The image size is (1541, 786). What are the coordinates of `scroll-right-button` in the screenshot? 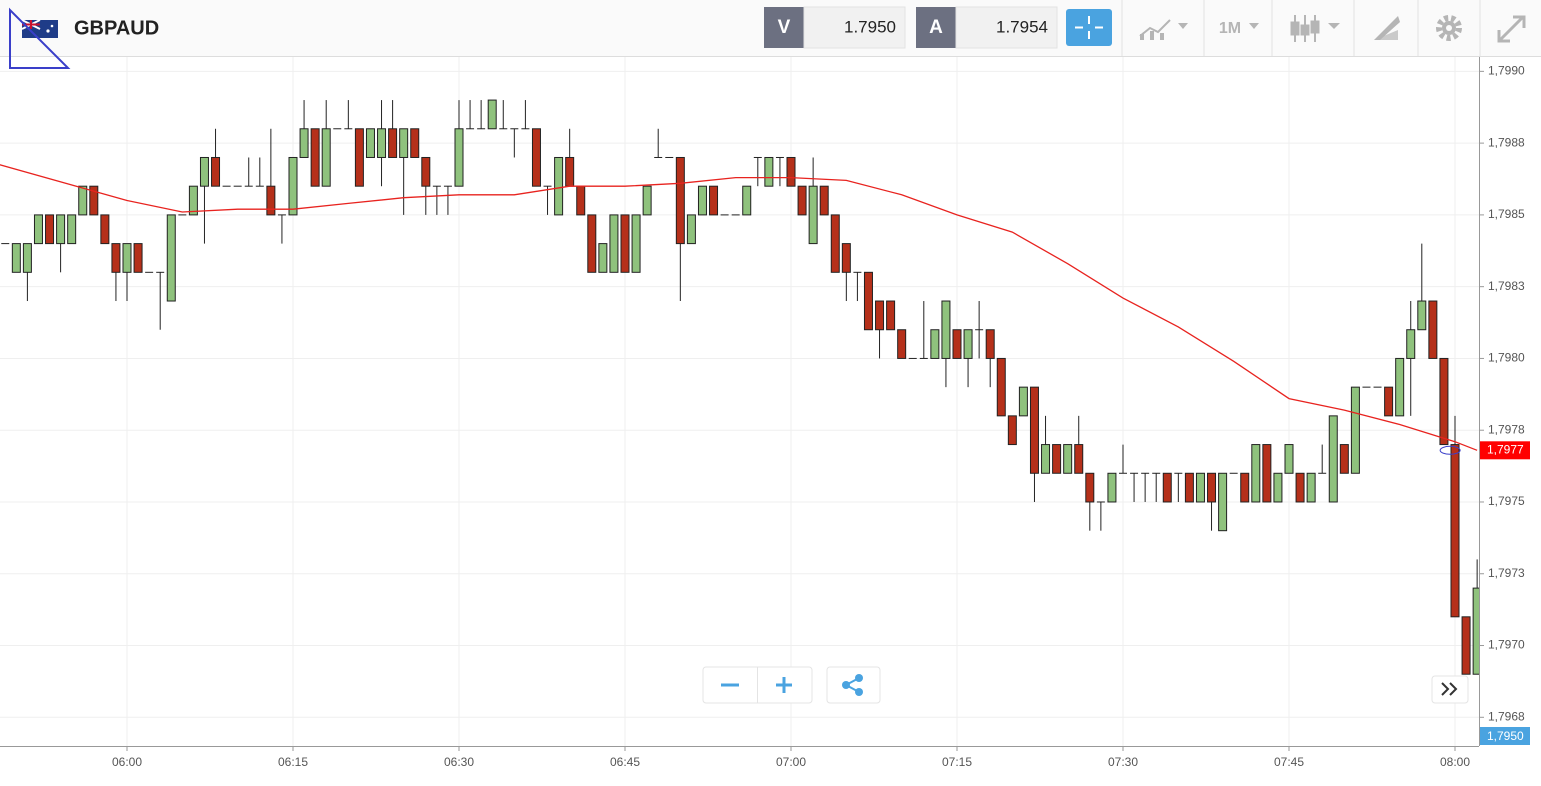 It's located at (1450, 689).